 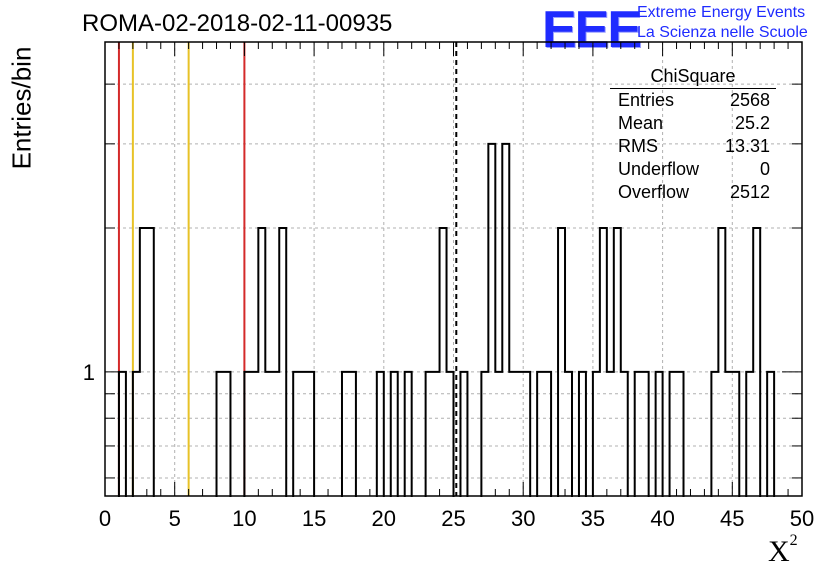 What do you see at coordinates (175, 518) in the screenshot?
I see `x-tick-label: 5` at bounding box center [175, 518].